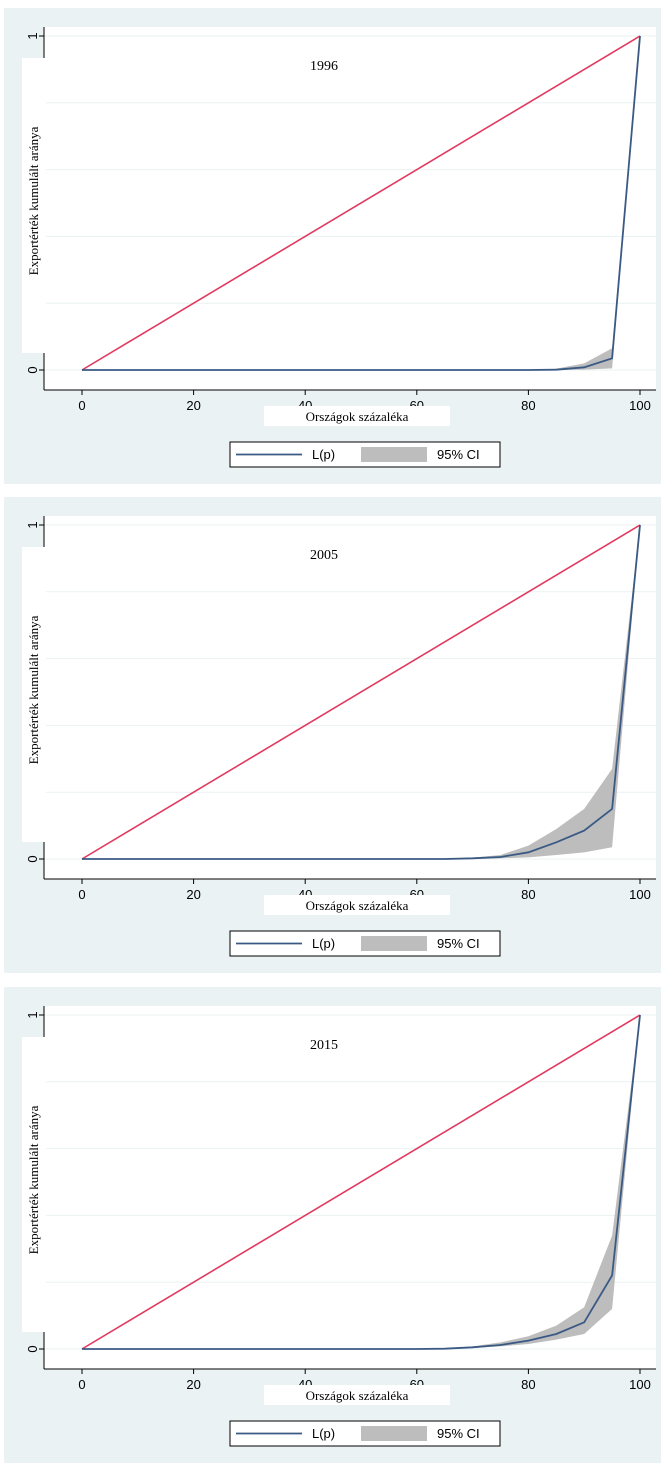  I want to click on chart-title: 2015, so click(324, 1045).